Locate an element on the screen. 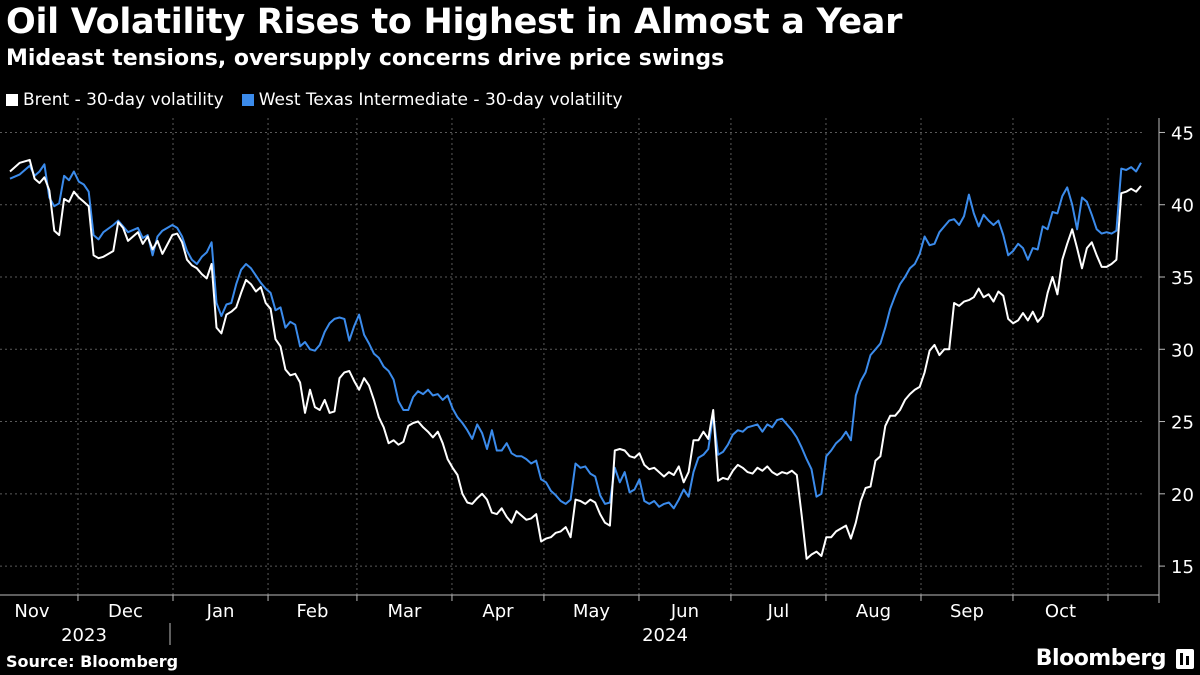 This screenshot has width=1200, height=675. brand-logo: Bloomberg is located at coordinates (1101, 658).